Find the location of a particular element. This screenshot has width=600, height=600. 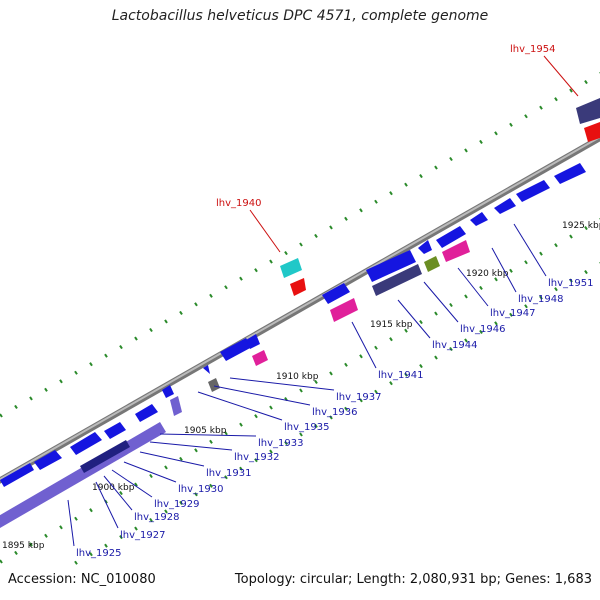

gene-label-highlighted: lhv_1954 is located at coordinates (532, 49).